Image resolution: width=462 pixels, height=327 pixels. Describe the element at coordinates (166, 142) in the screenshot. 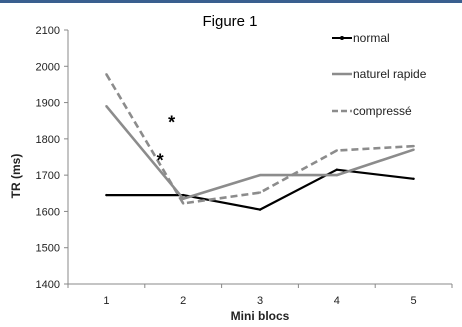

I see `annotations: **` at that location.